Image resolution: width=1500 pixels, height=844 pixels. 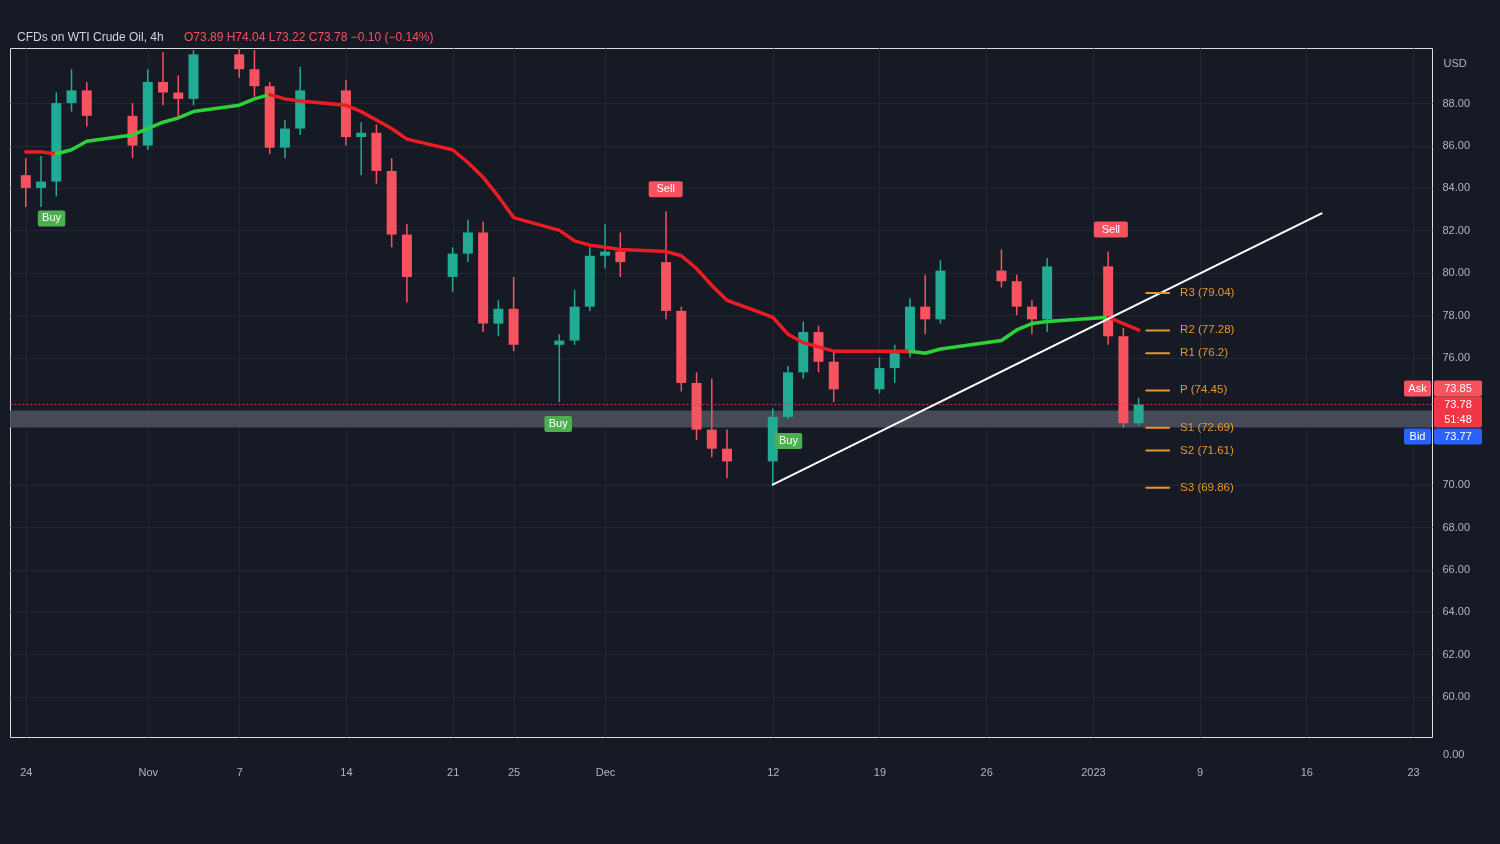 I want to click on y-axis-title: USD, so click(x=1455, y=62).